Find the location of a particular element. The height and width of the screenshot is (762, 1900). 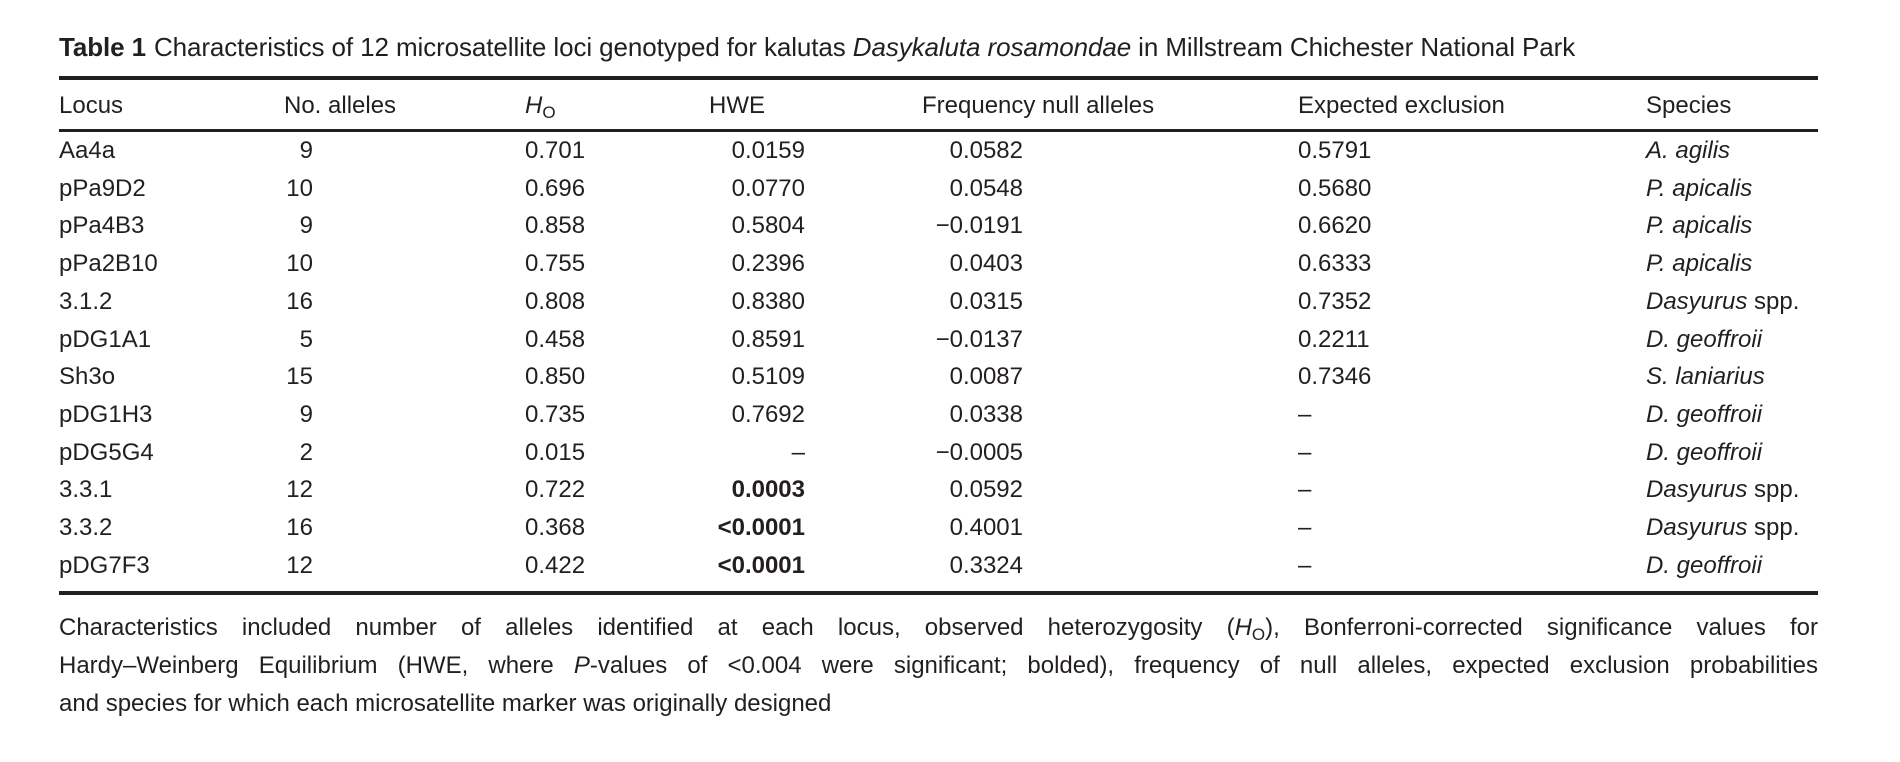

cell-expected-exclusion: 0.7346 is located at coordinates (1335, 377).